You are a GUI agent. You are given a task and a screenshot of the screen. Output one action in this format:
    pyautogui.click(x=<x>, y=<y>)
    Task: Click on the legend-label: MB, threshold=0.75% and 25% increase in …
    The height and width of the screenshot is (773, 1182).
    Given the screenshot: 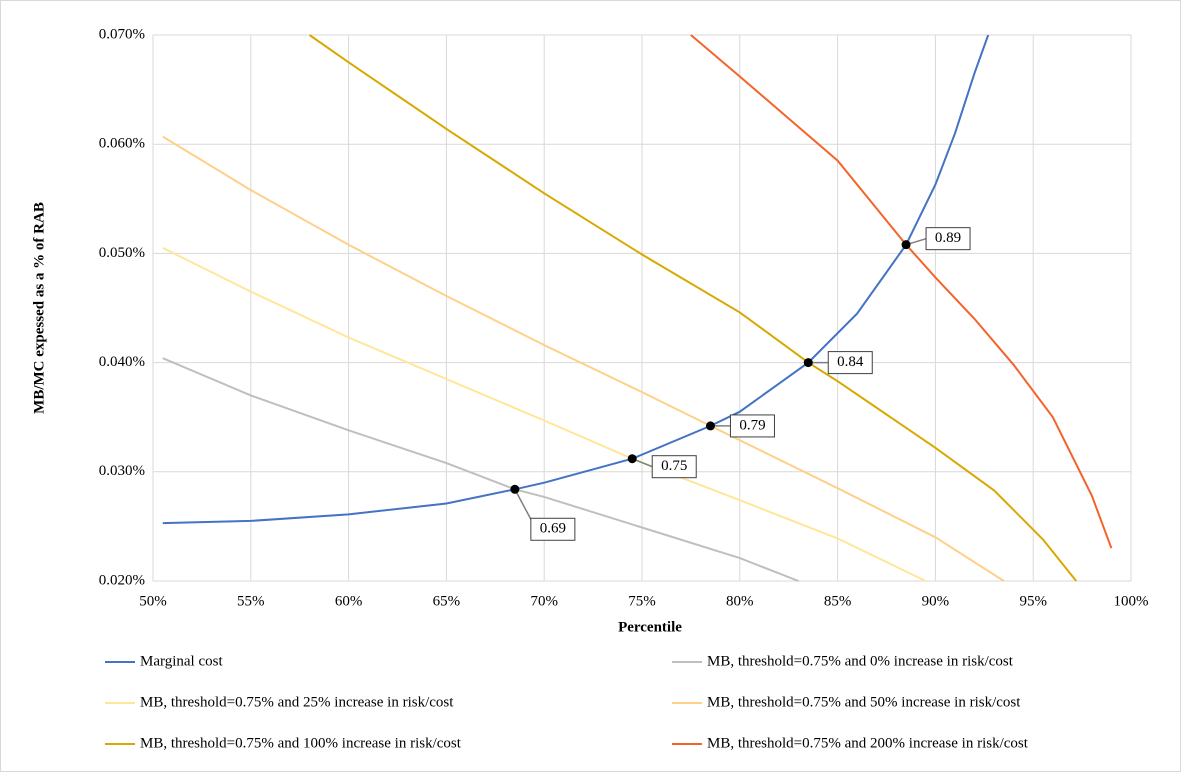 What is the action you would take?
    pyautogui.click(x=297, y=702)
    